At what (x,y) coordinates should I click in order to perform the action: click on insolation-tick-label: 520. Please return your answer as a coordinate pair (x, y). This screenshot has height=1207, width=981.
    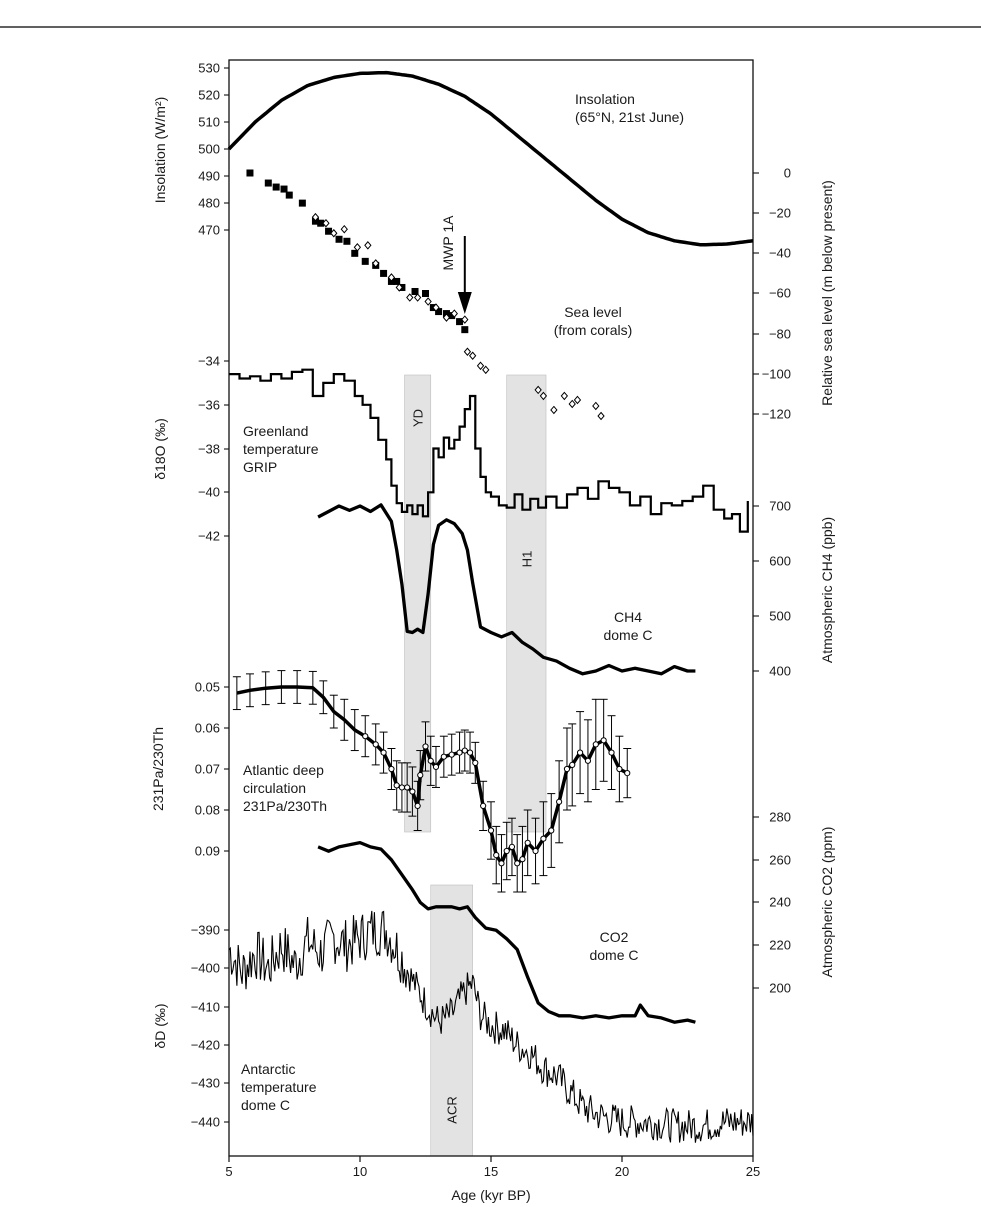
    Looking at the image, I should click on (209, 95).